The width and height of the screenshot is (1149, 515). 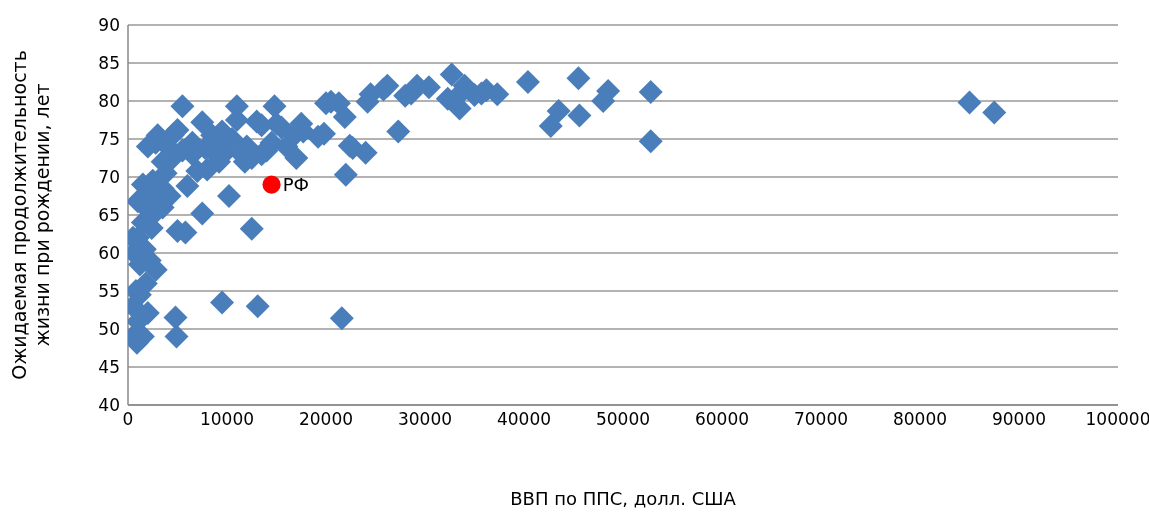 I want to click on x-tick-label: 80000, so click(x=920, y=419).